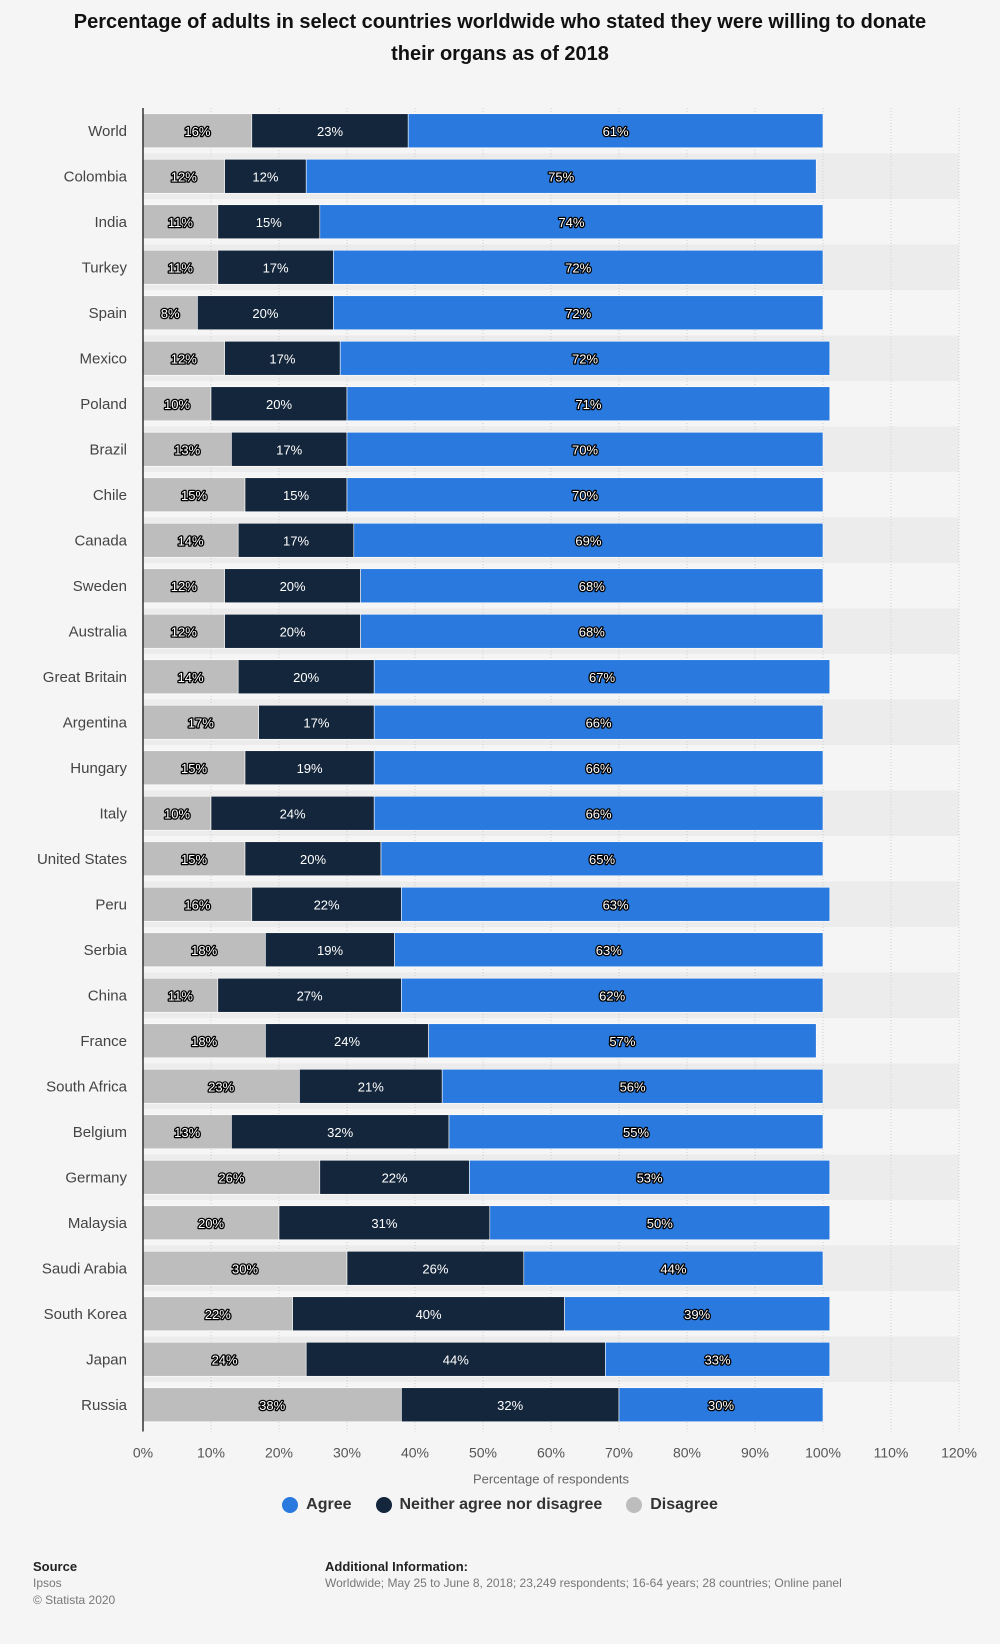  Describe the element at coordinates (612, 995) in the screenshot. I see `data-label-agree: 62%` at that location.